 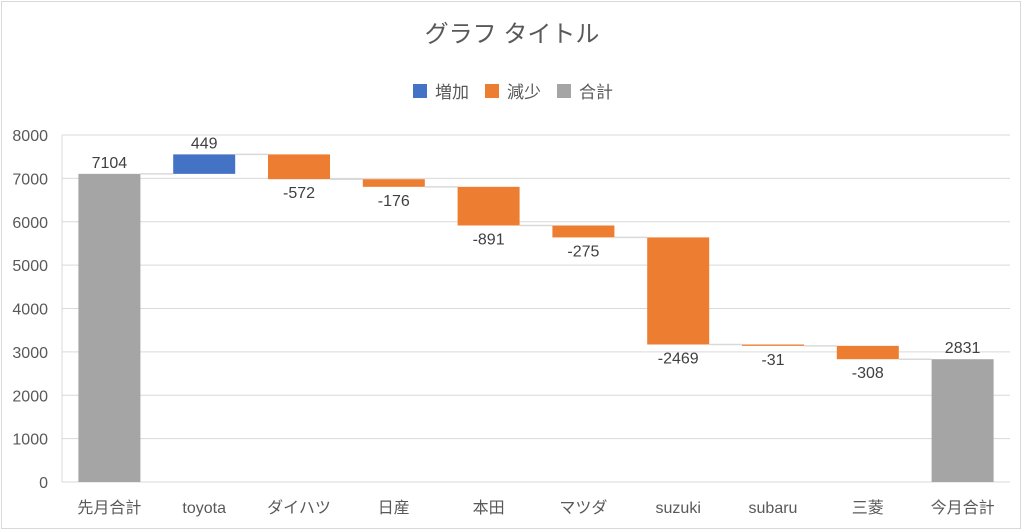 What do you see at coordinates (963, 508) in the screenshot?
I see `x-tick-label: 今月合計` at bounding box center [963, 508].